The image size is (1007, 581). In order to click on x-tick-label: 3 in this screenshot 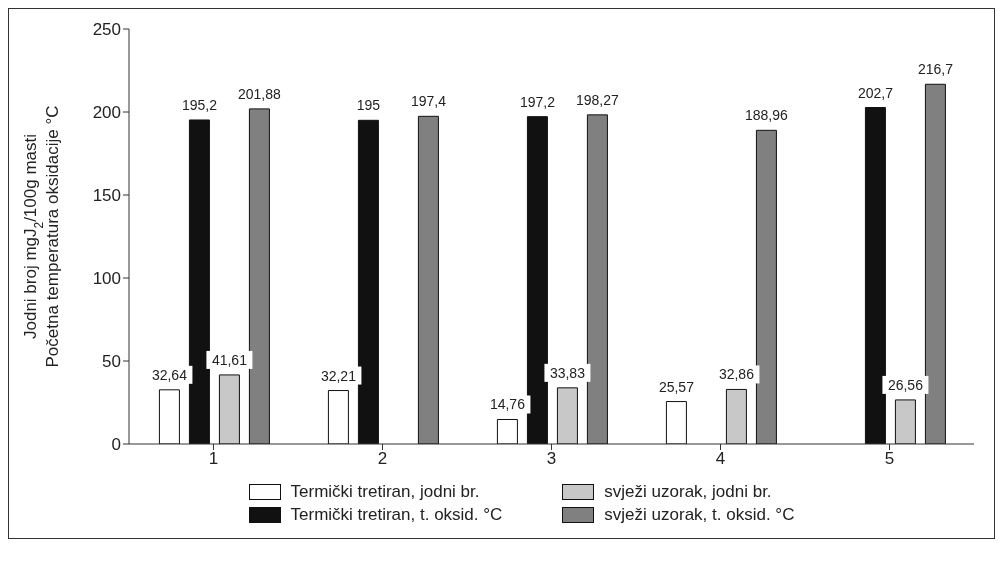, I will do `click(551, 459)`.